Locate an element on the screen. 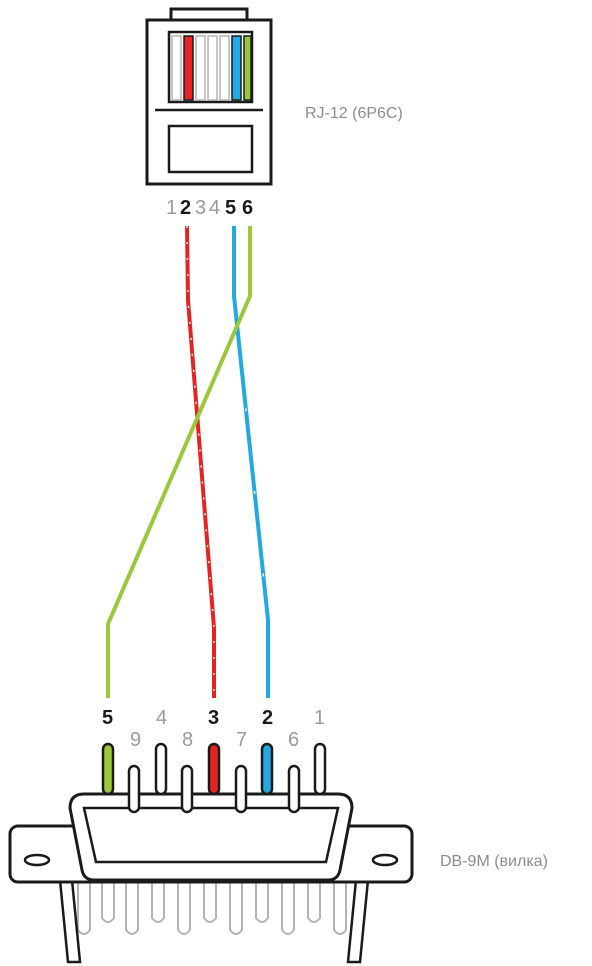 This screenshot has height=966, width=592. db9-label: DB-9M (вилка) is located at coordinates (494, 861).